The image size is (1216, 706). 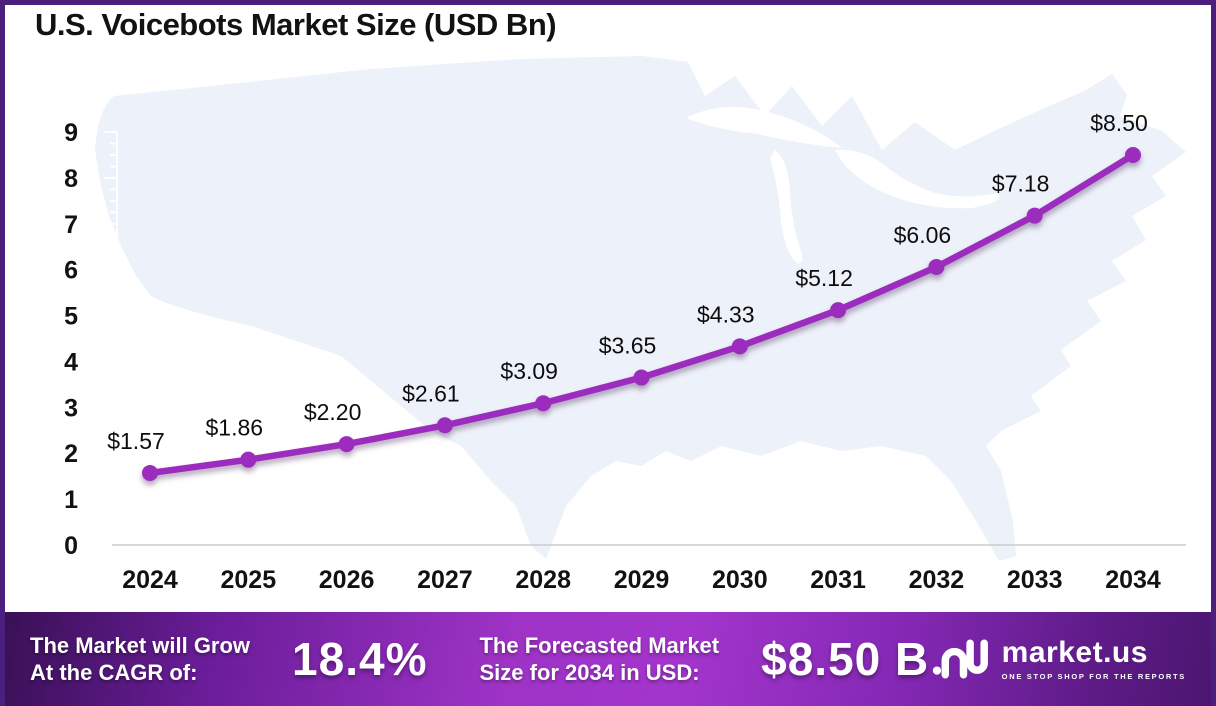 I want to click on data-label: $6.06, so click(x=923, y=235).